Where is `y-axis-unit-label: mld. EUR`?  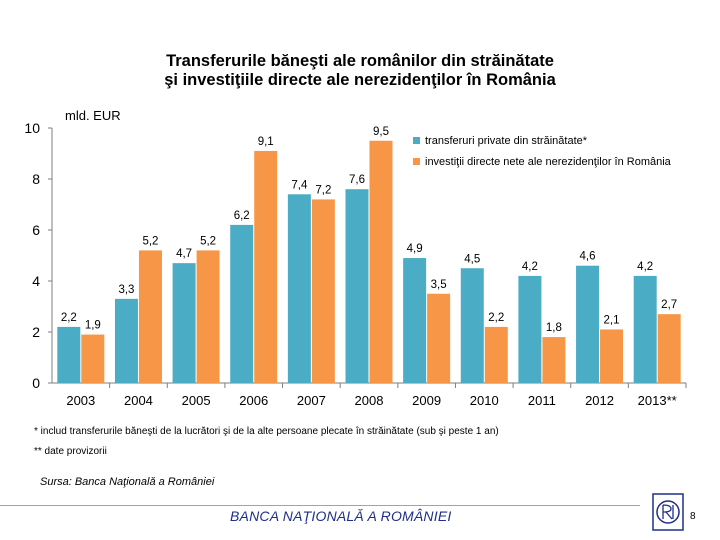 y-axis-unit-label: mld. EUR is located at coordinates (93, 115).